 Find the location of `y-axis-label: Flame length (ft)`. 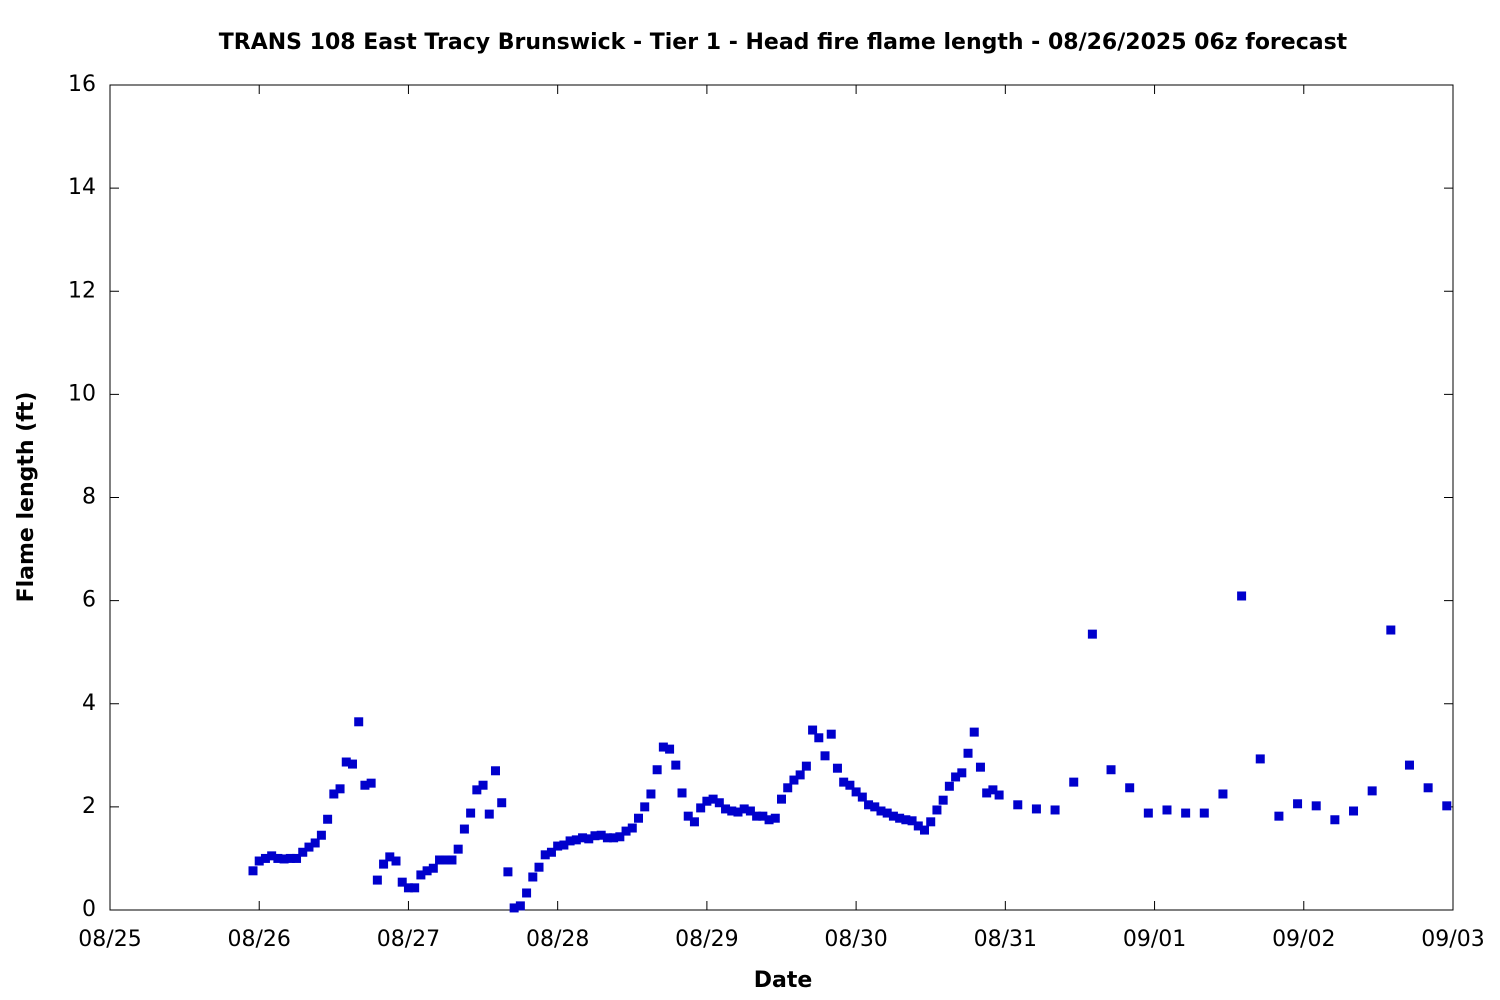

y-axis-label: Flame length (ft) is located at coordinates (26, 497).